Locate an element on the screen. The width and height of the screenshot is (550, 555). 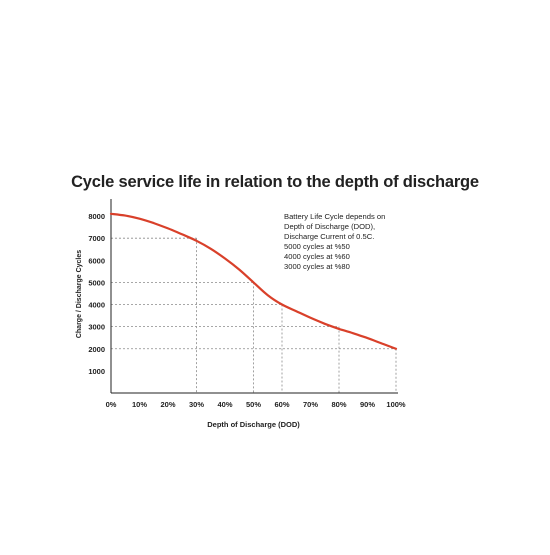
annotation-line-3: 5000 cycles at %50 is located at coordinates (317, 246).